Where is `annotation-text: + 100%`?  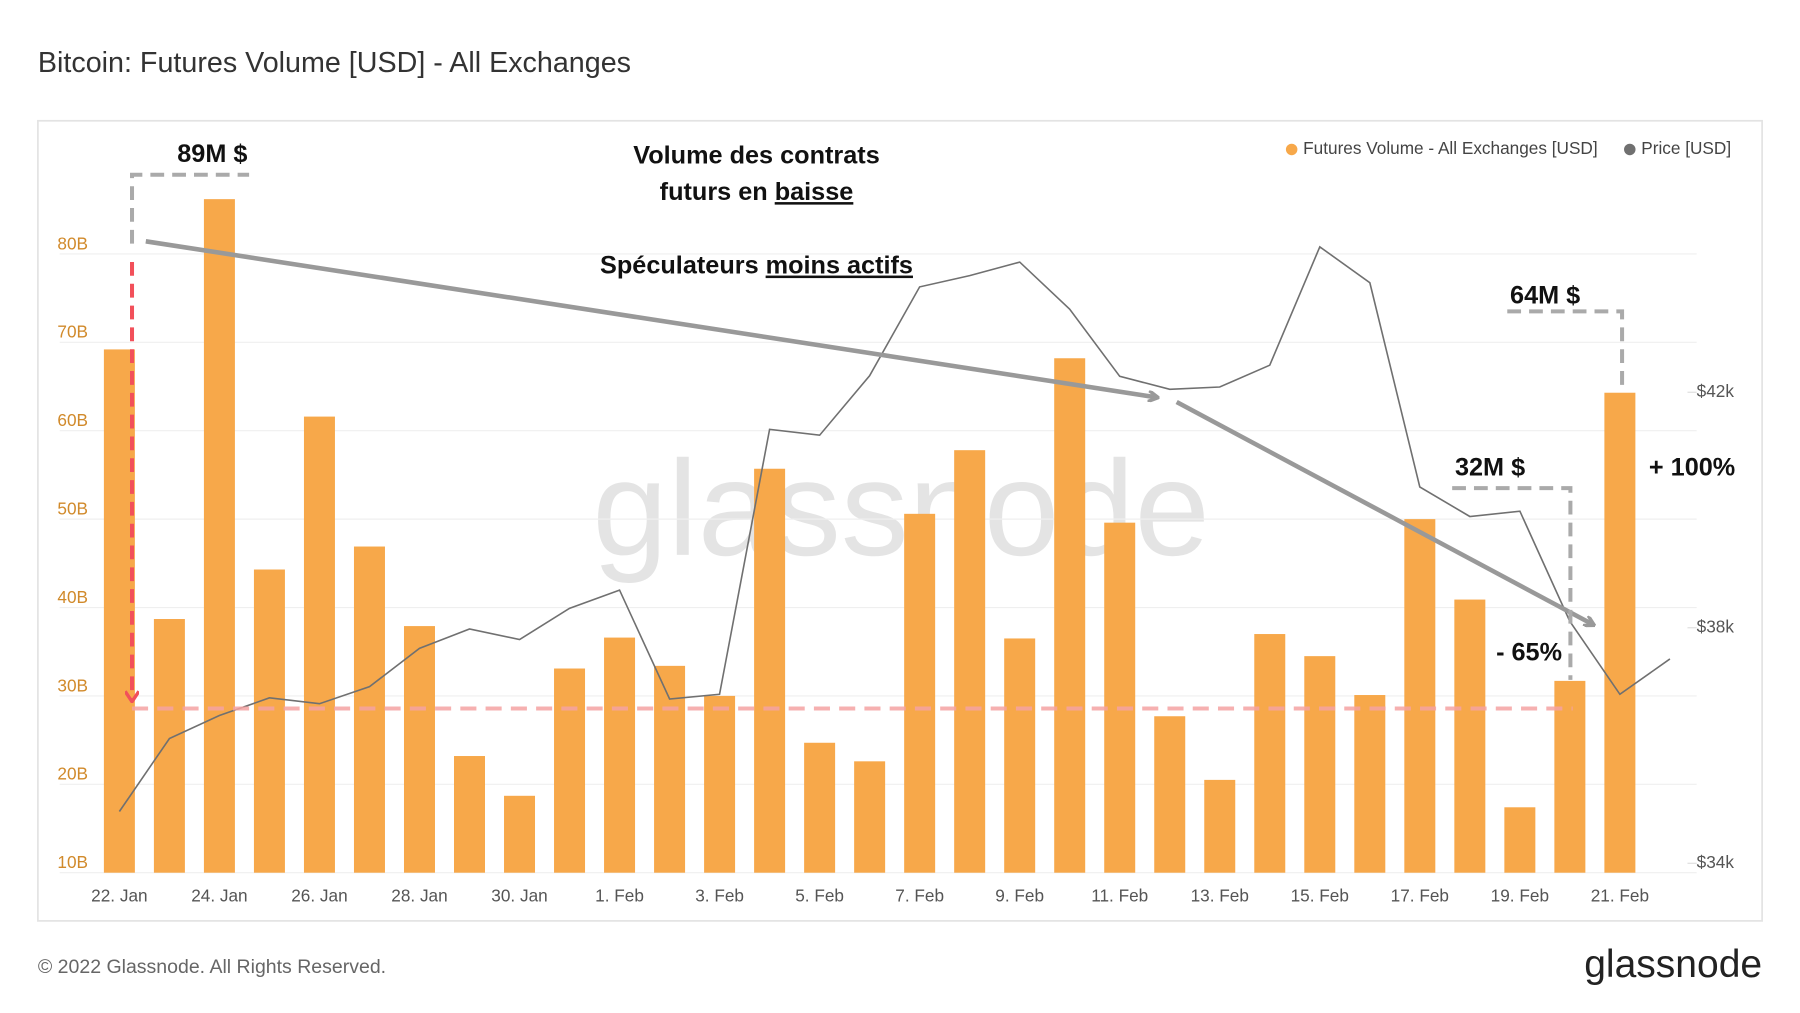
annotation-text: + 100% is located at coordinates (1692, 467).